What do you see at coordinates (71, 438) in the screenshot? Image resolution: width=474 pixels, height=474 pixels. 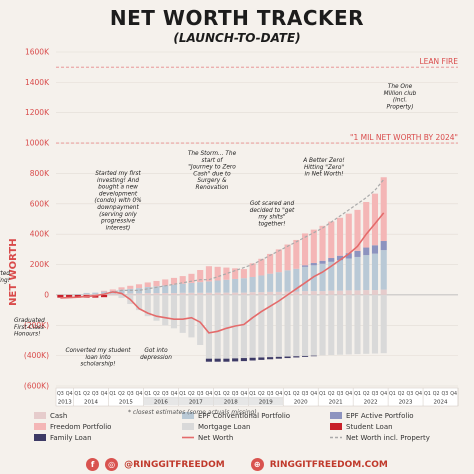 I see `legend-label: Family Loan` at bounding box center [71, 438].